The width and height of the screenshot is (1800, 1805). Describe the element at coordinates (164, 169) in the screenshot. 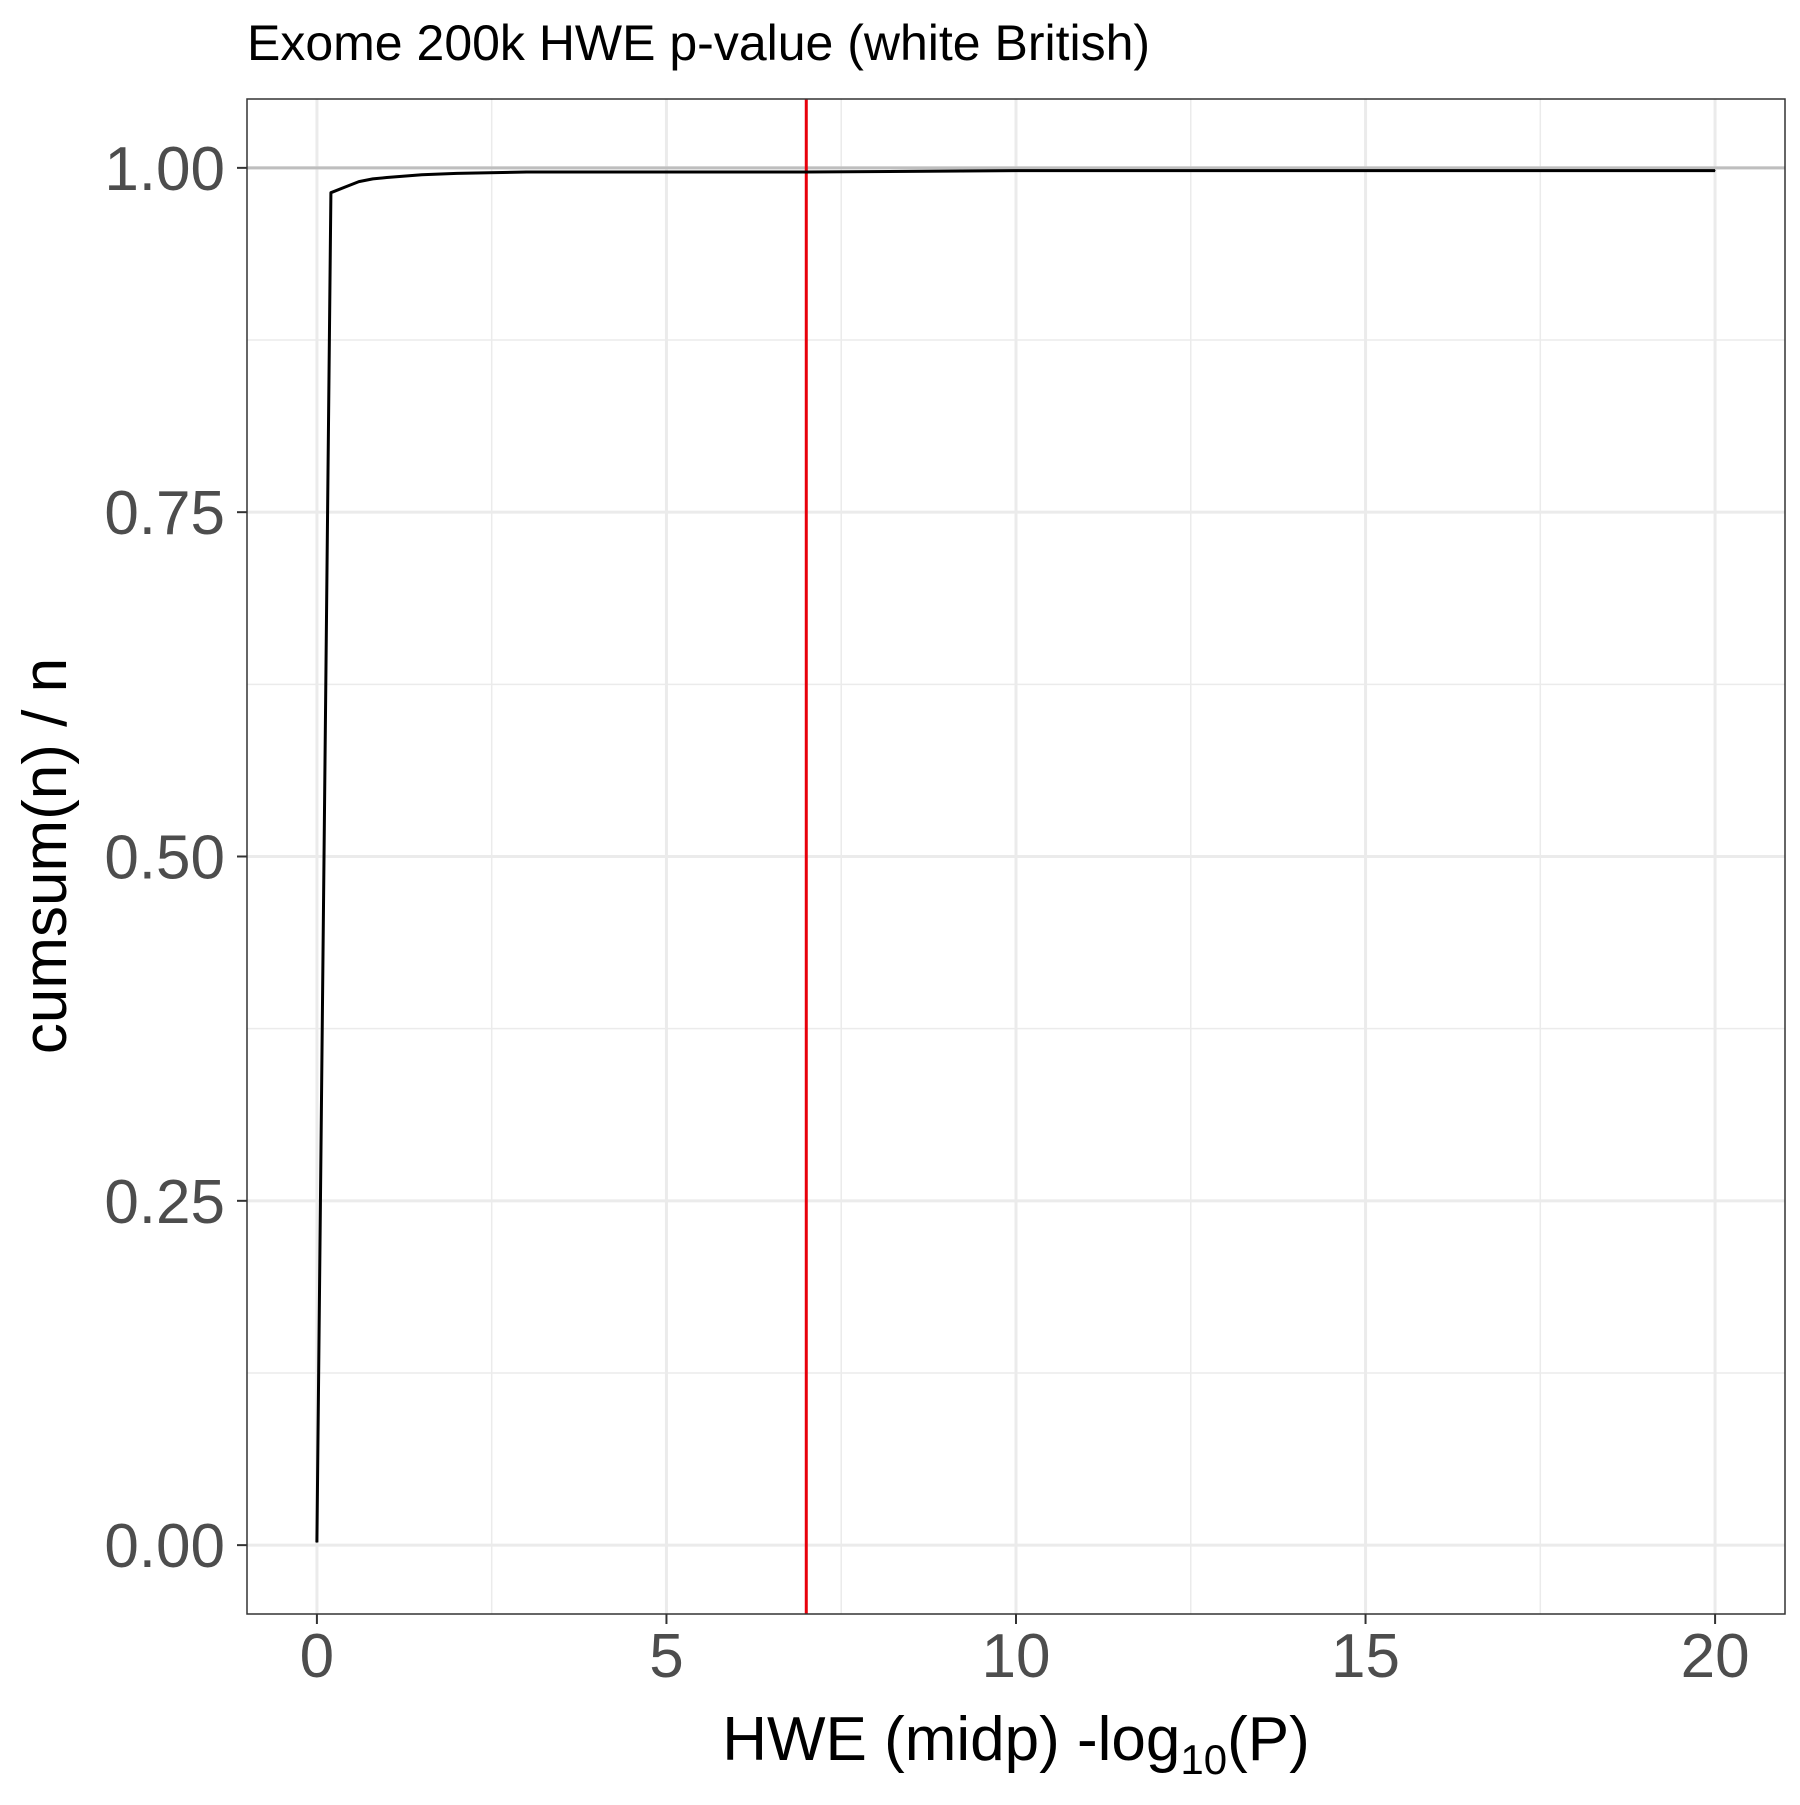

I see `y-tick-label: 1.00` at that location.